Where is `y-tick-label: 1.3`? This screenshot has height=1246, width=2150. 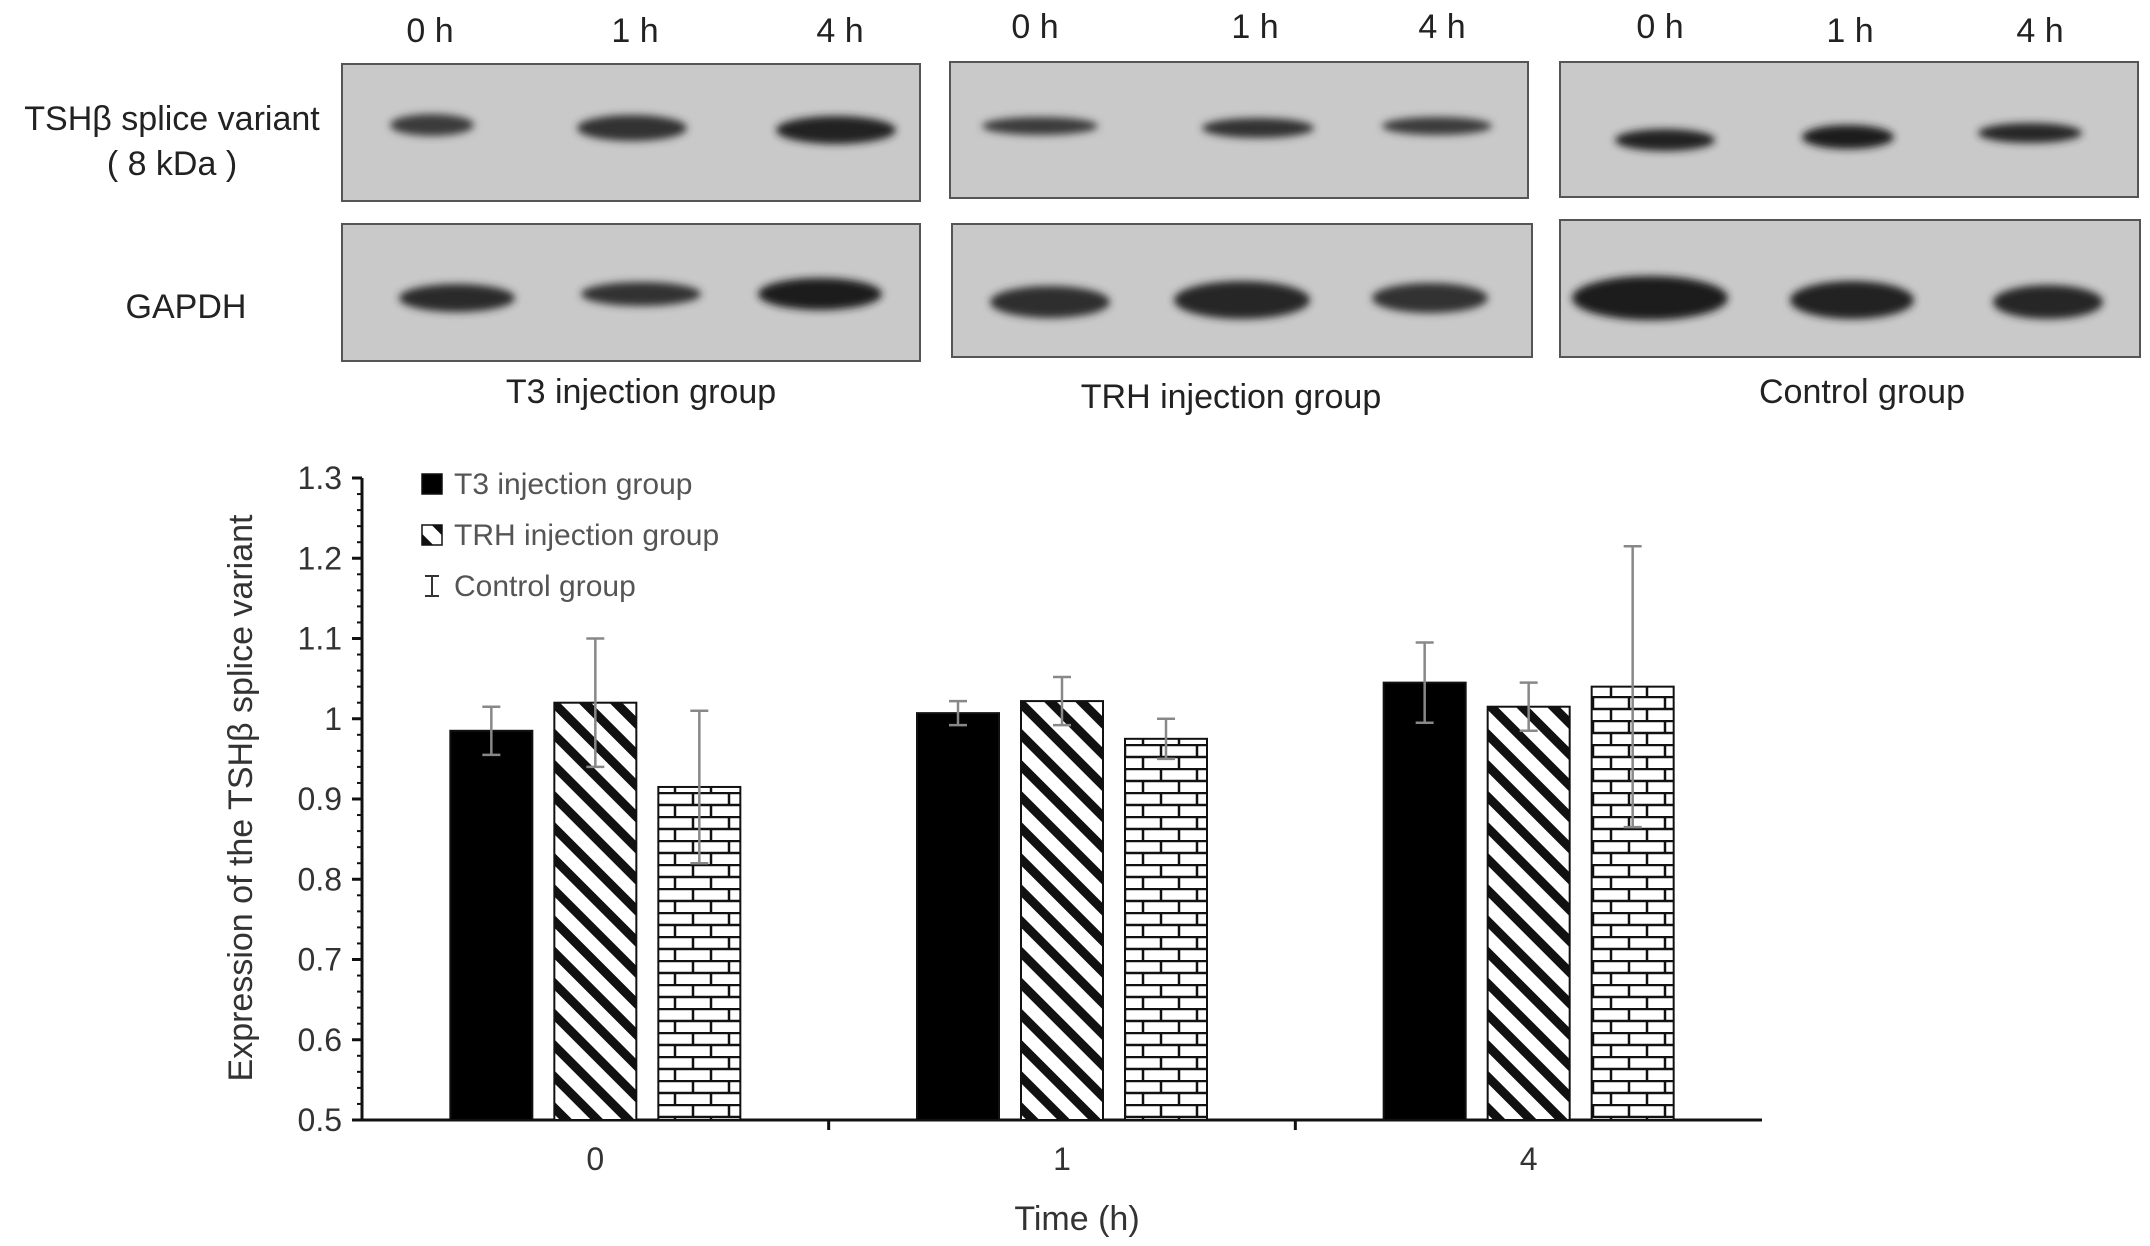
y-tick-label: 1.3 is located at coordinates (320, 478).